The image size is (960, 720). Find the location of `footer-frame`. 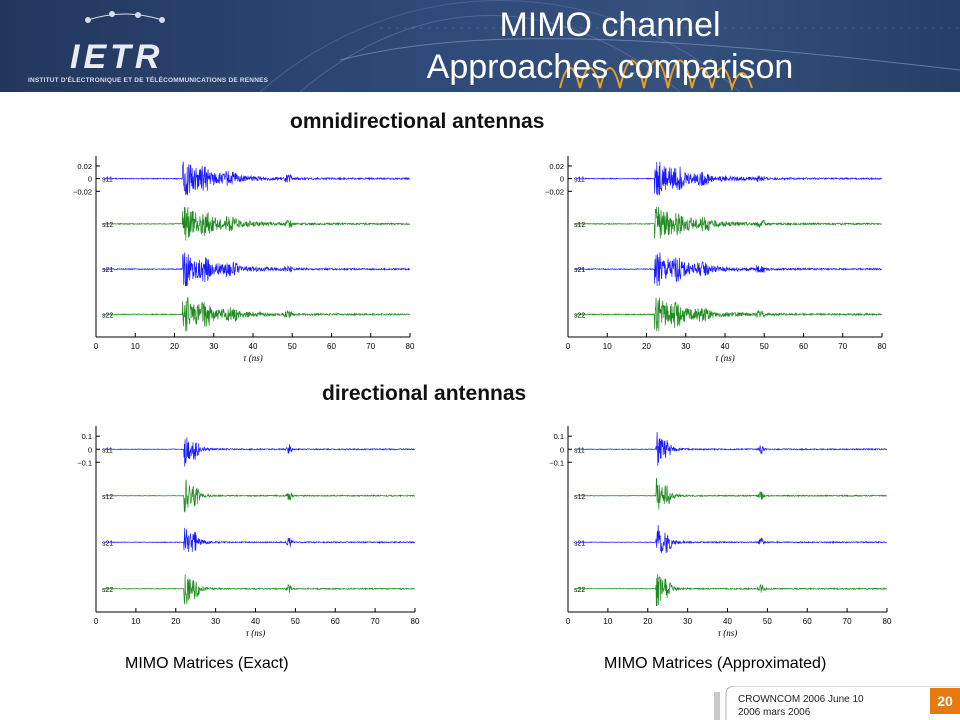

footer-frame is located at coordinates (837, 703).